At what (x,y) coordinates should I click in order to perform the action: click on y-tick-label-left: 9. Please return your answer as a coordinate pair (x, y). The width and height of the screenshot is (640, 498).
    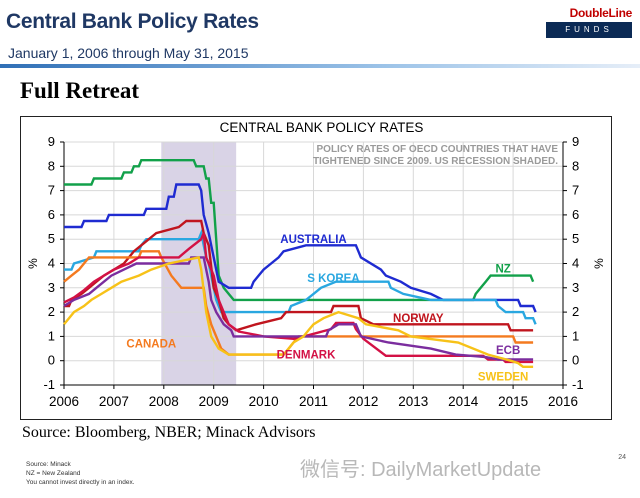
    Looking at the image, I should click on (51, 141).